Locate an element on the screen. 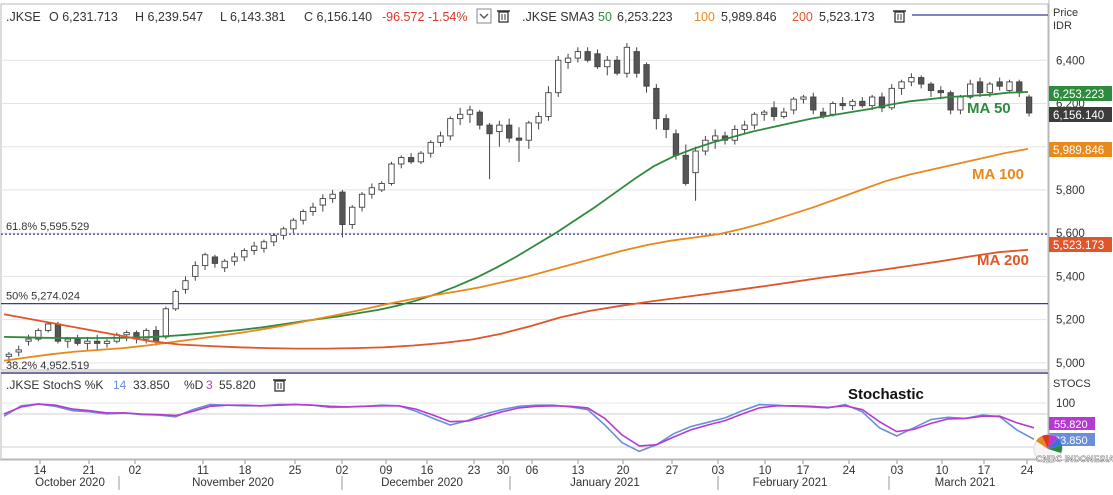 Image resolution: width=1113 pixels, height=495 pixels. x-tick-label: 14 is located at coordinates (40, 471).